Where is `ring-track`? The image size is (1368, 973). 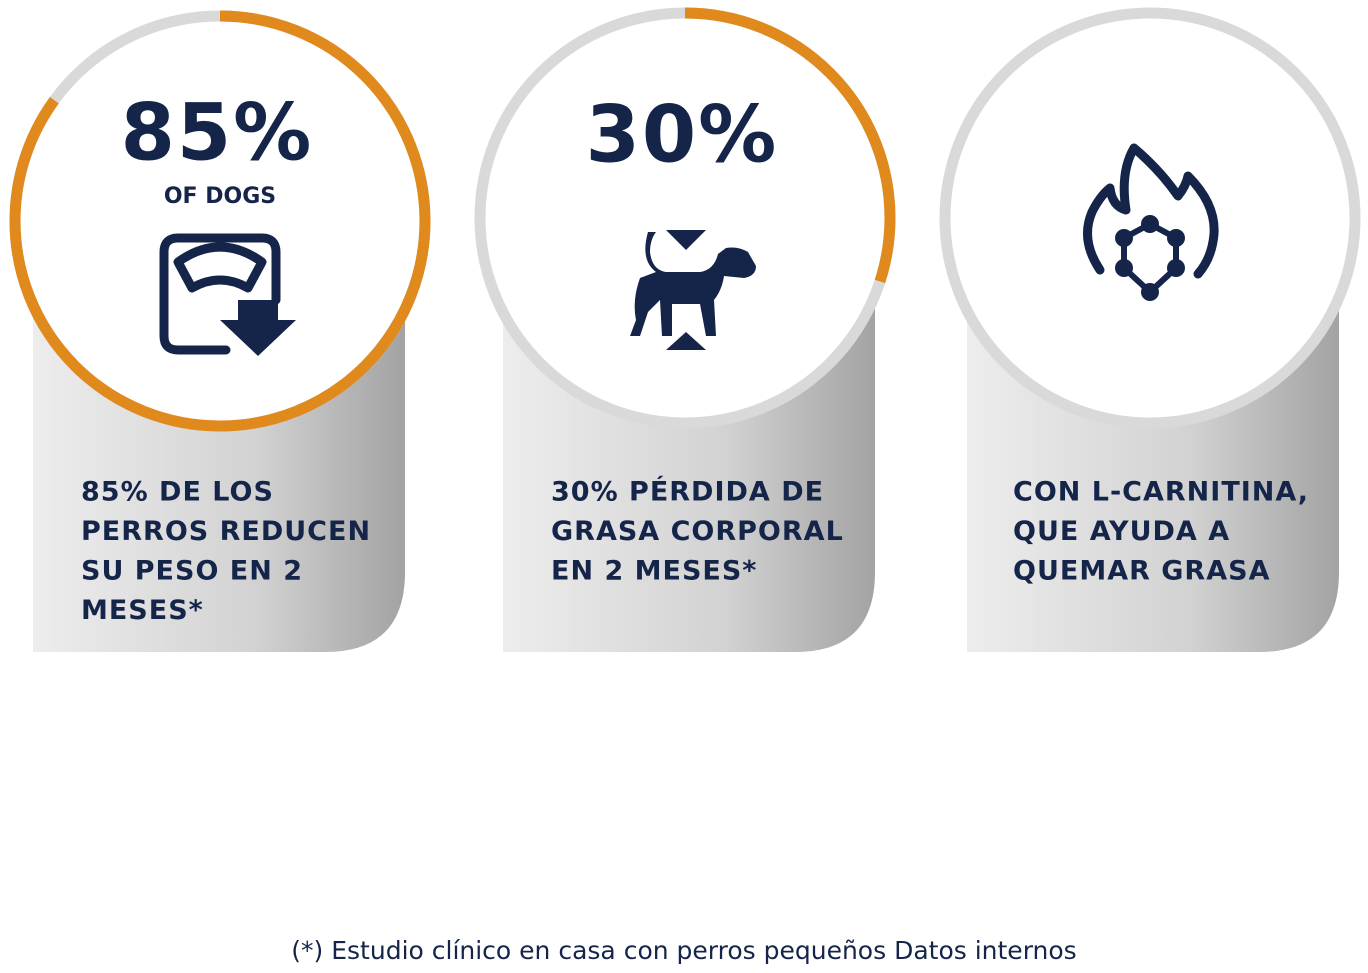
ring-track is located at coordinates (1150, 218).